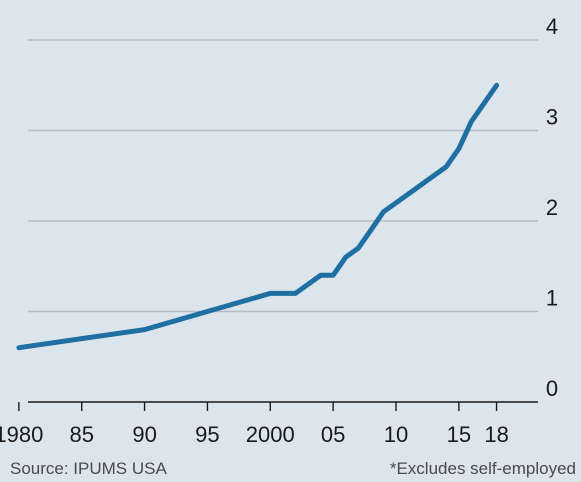 This screenshot has width=581, height=482. Describe the element at coordinates (496, 434) in the screenshot. I see `x-tick-label-2018: 18` at that location.